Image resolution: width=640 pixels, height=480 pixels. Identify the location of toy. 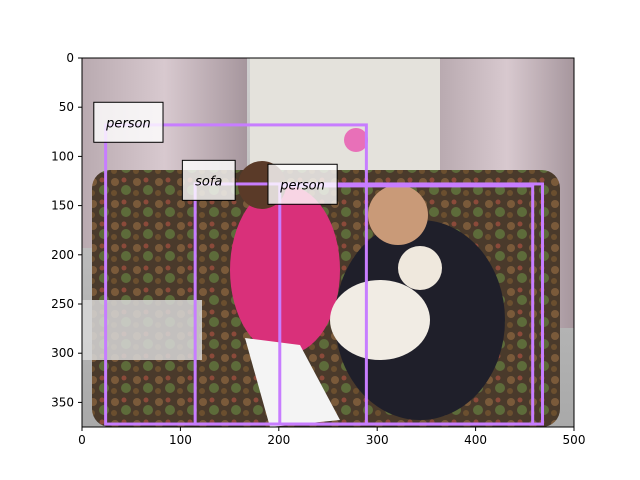
(356, 140).